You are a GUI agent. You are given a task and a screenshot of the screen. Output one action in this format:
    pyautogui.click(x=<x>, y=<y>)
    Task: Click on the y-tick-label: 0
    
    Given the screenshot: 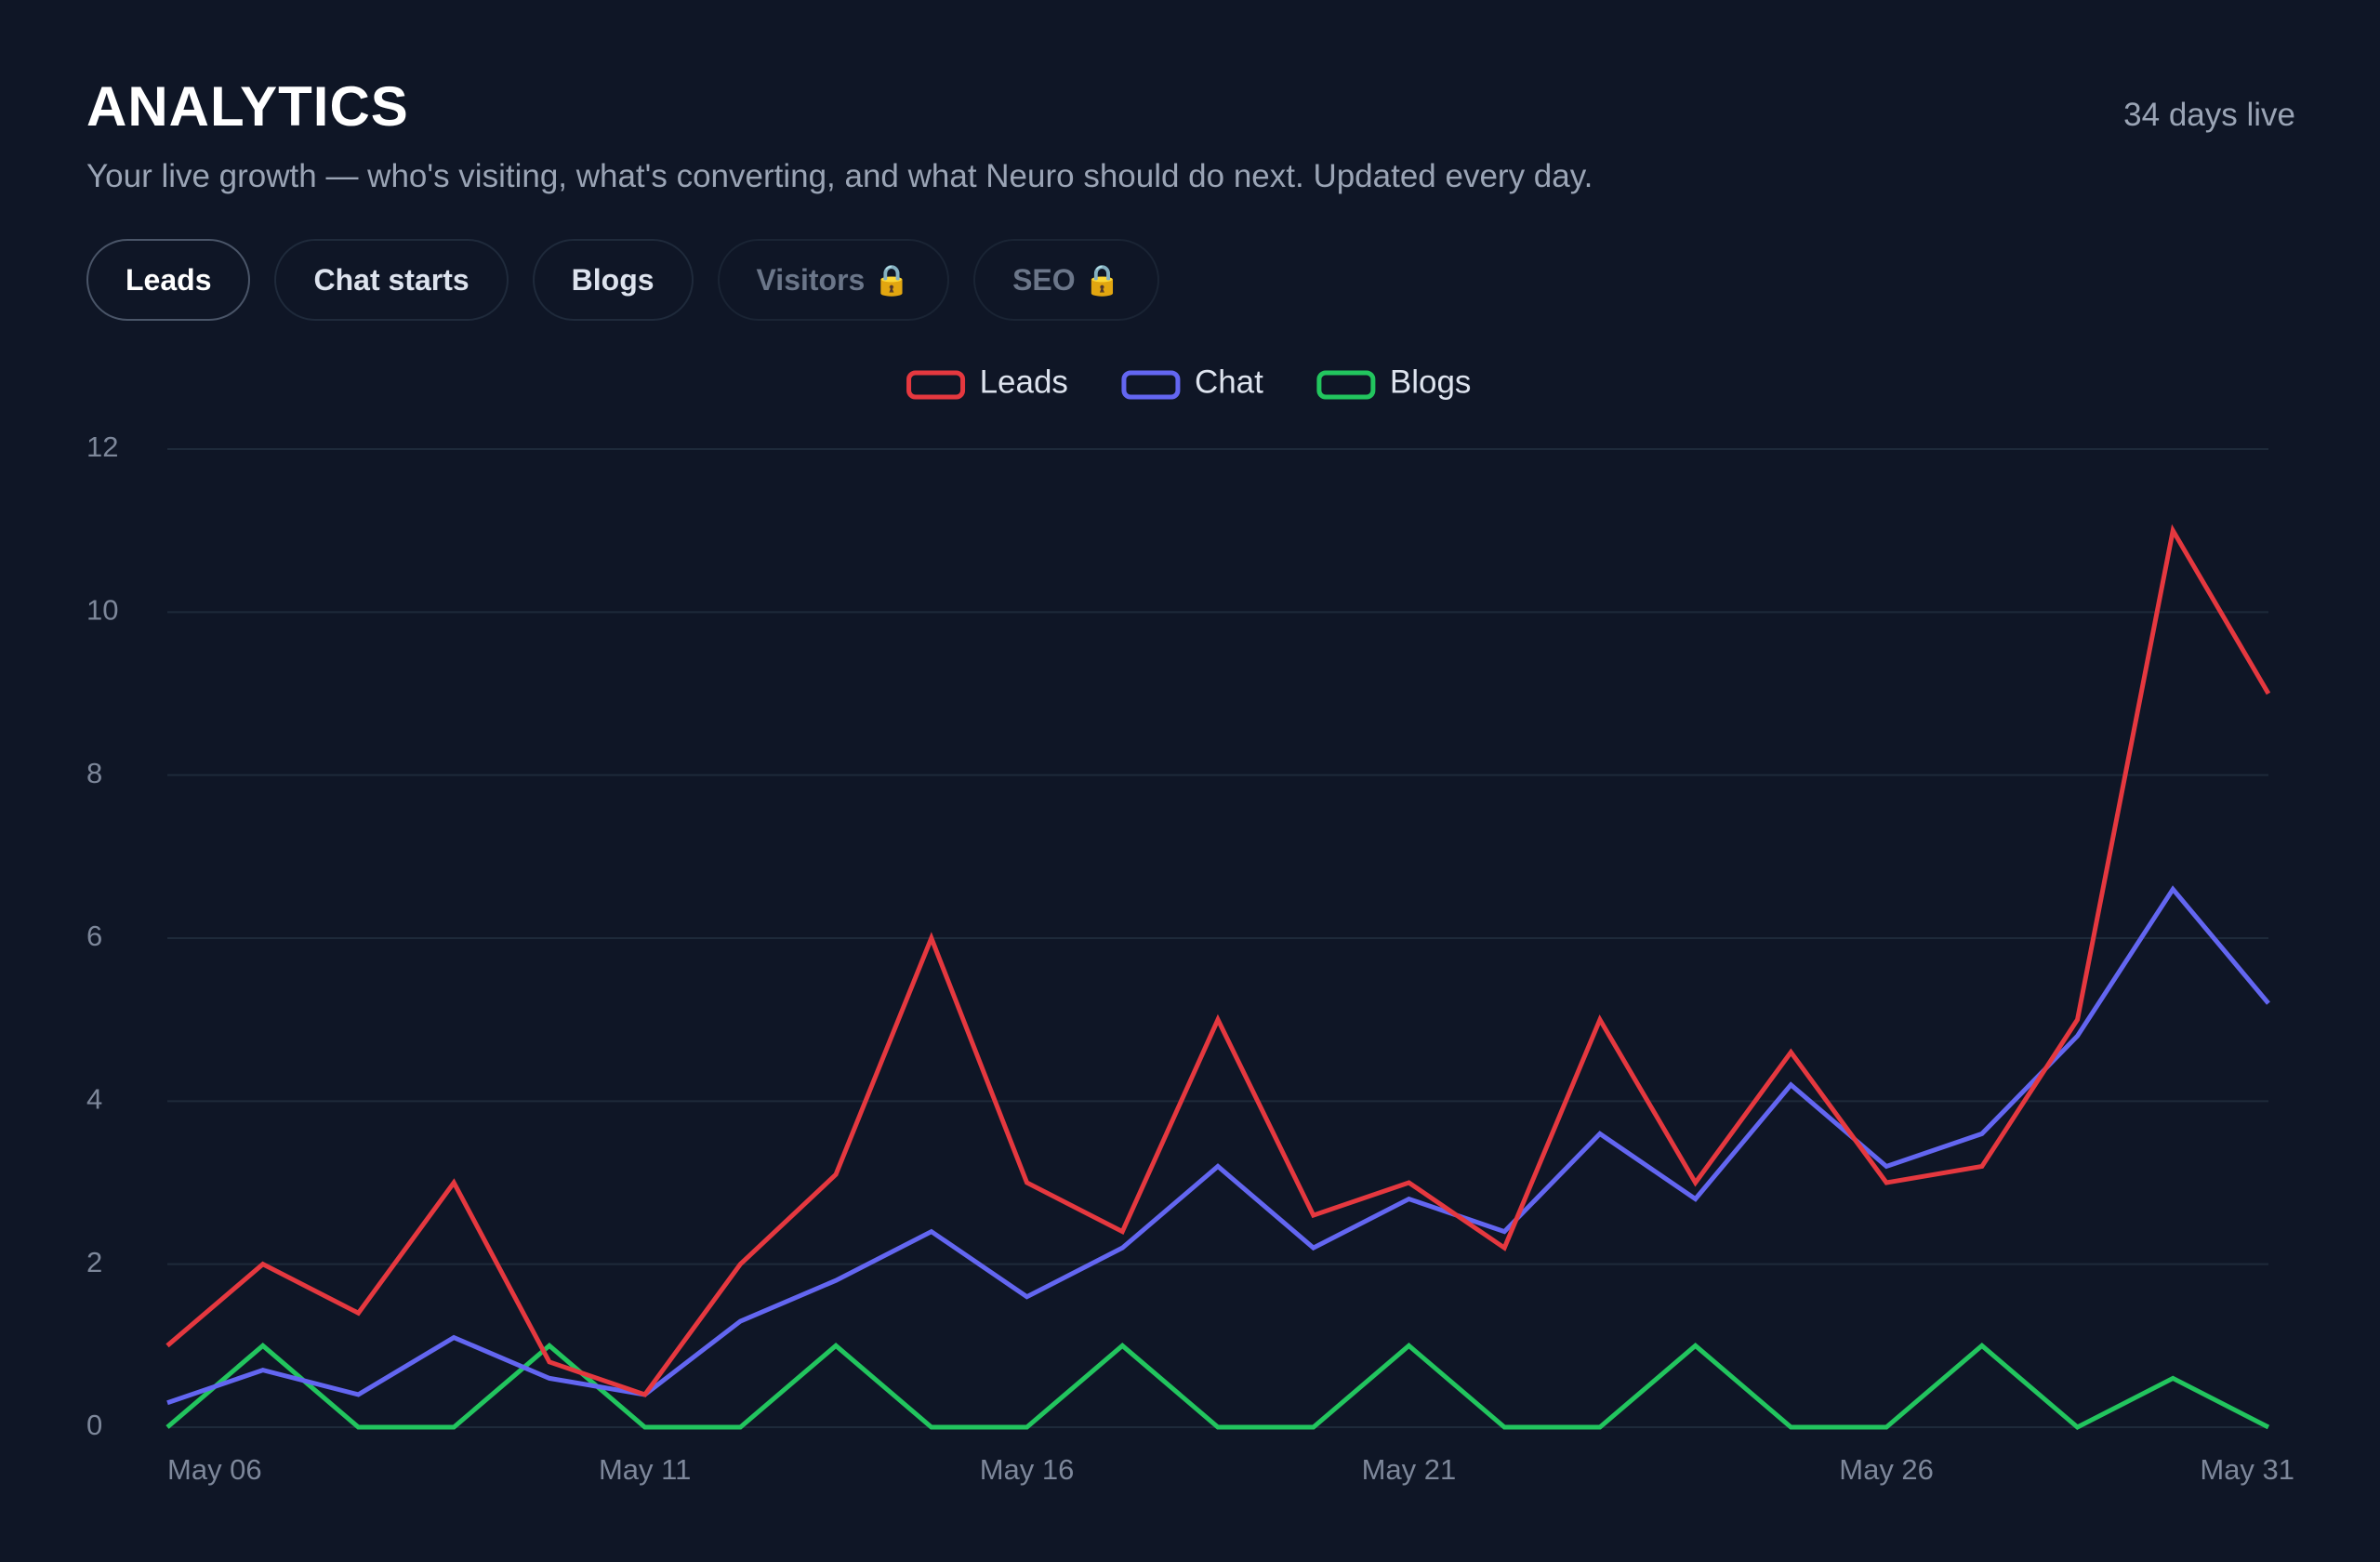 What is the action you would take?
    pyautogui.click(x=94, y=1425)
    